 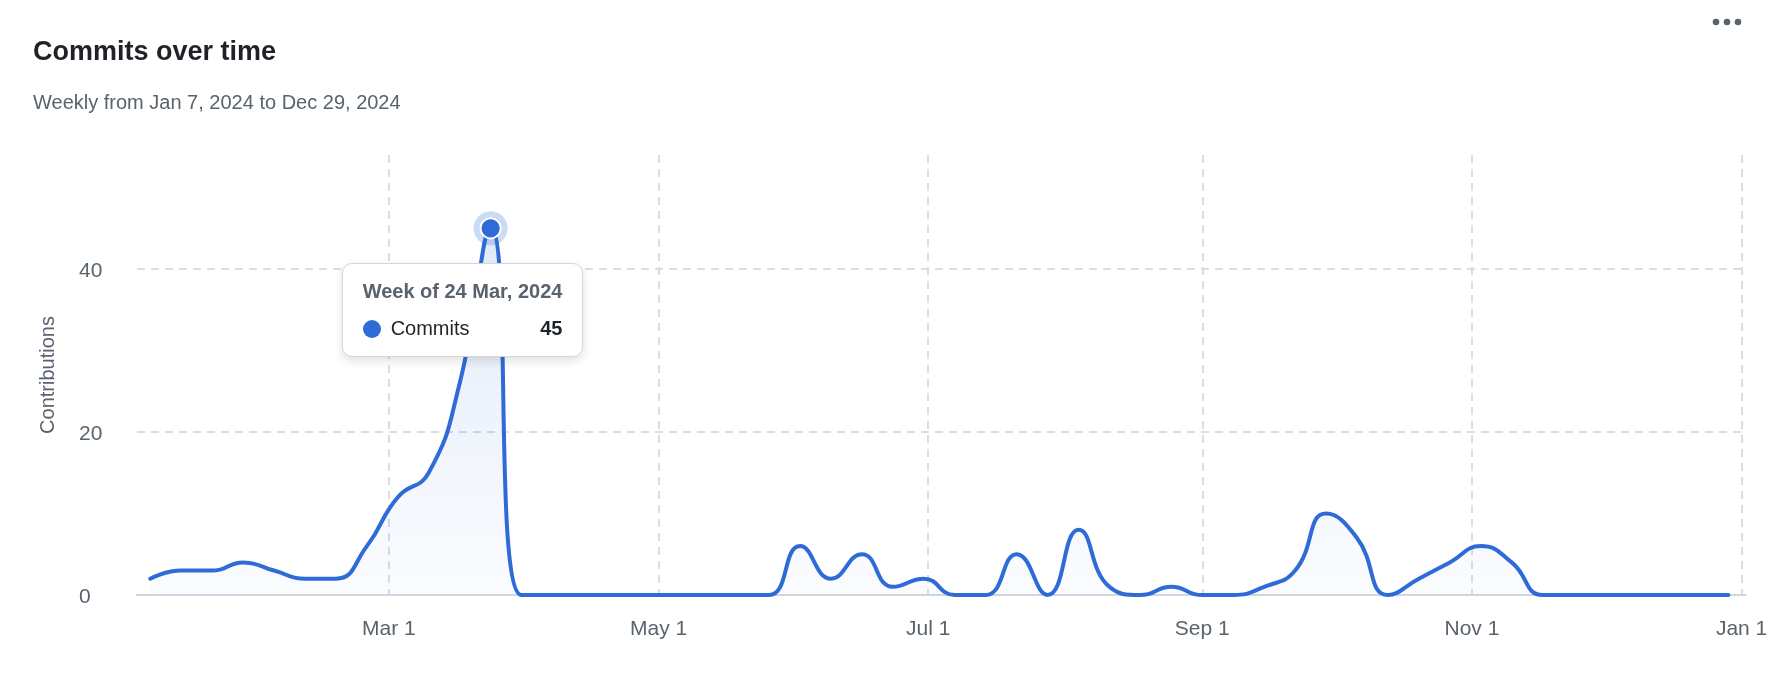 I want to click on tooltip-card: Week of 24 Mar, 2024 Commits 45, so click(x=462, y=310).